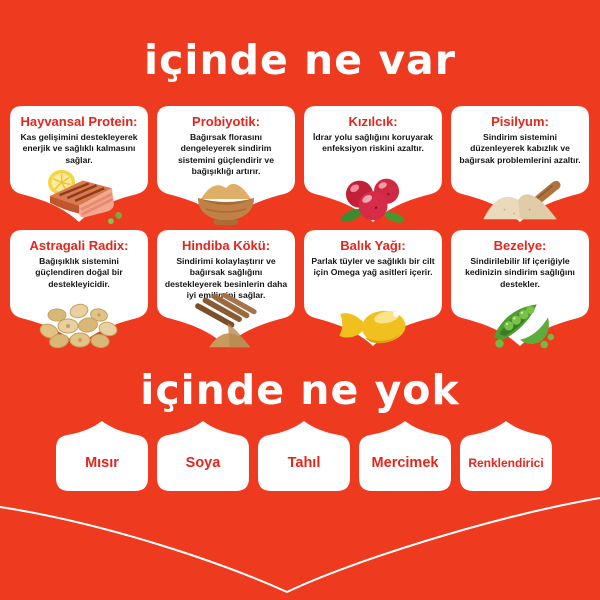 This screenshot has height=600, width=600. I want to click on cranberries-image, so click(373, 198).